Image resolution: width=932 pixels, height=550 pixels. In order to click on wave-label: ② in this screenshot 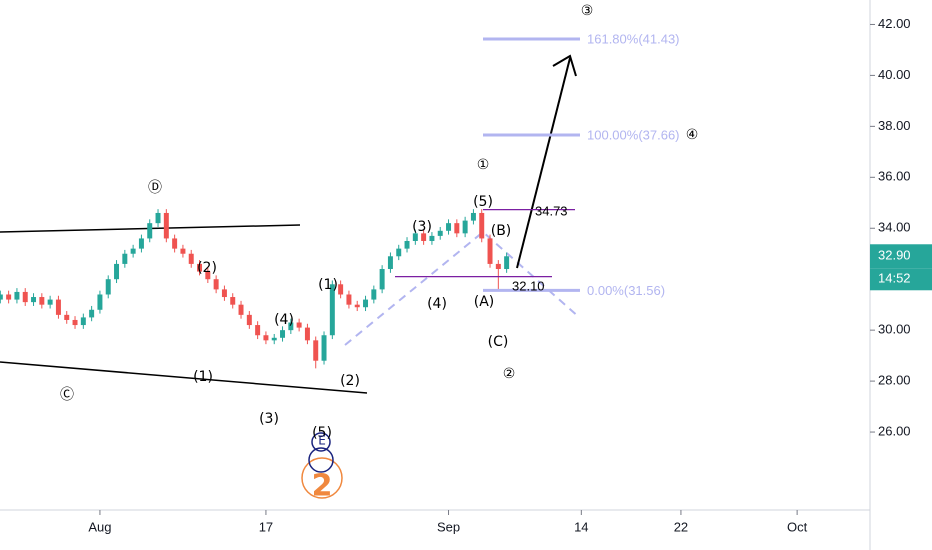, I will do `click(509, 374)`.